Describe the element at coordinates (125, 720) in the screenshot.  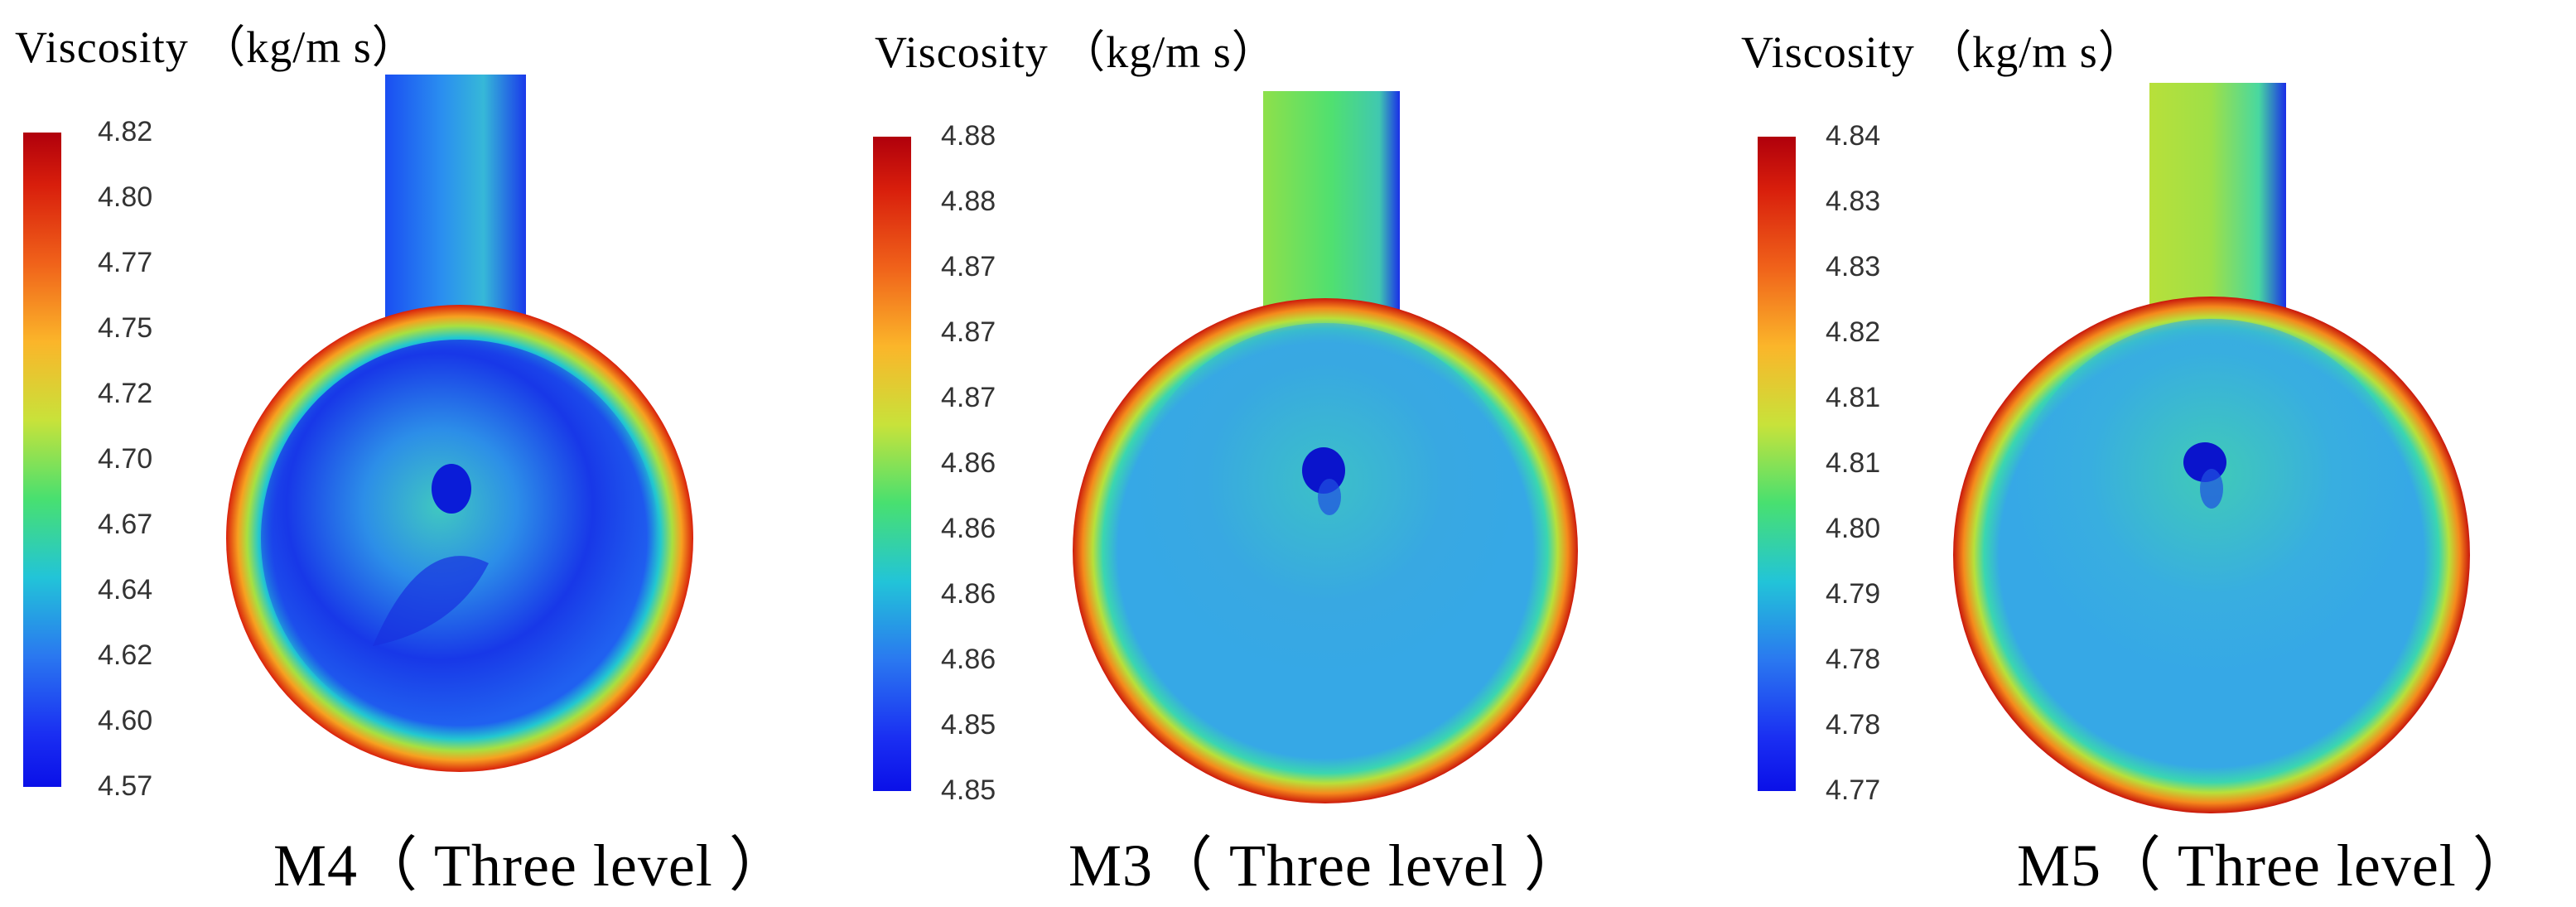
I see `tick-label: 4.60` at that location.